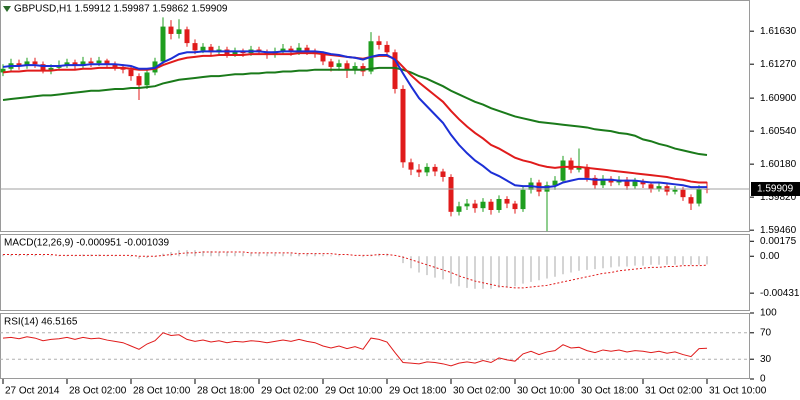  What do you see at coordinates (418, 391) in the screenshot?
I see `x-tick-label: 29 Oct 18:00` at bounding box center [418, 391].